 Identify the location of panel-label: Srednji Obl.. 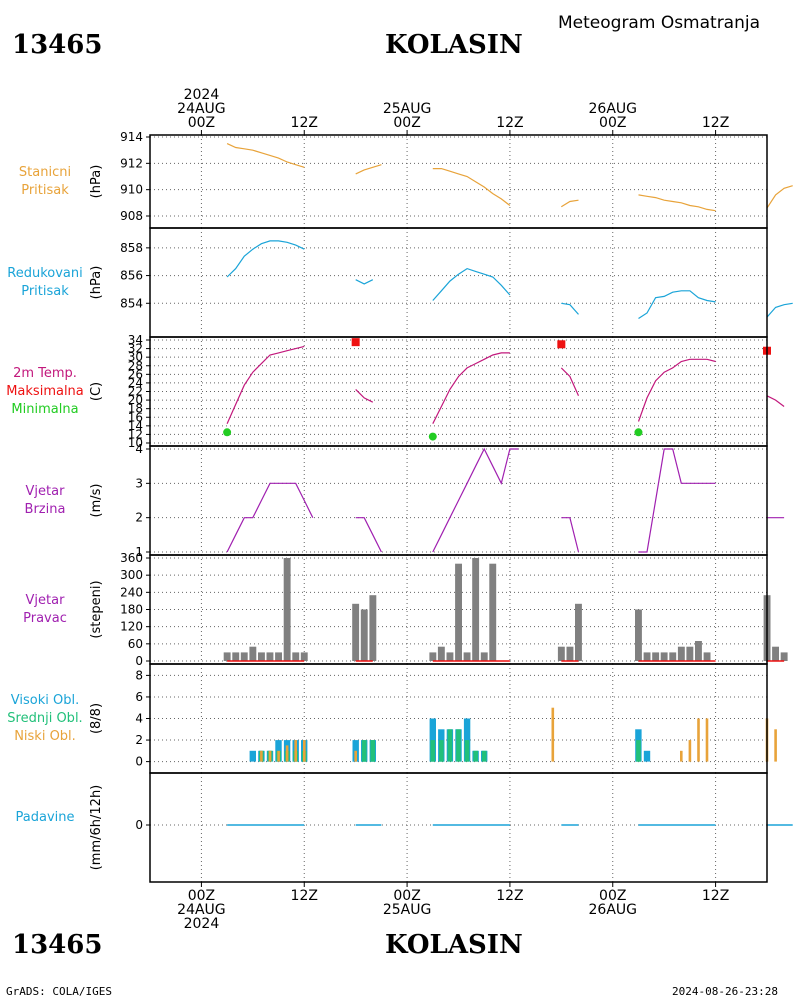
(45, 718).